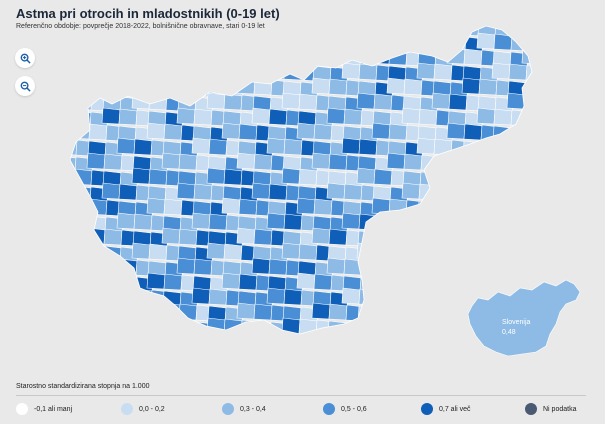  What do you see at coordinates (560, 409) in the screenshot?
I see `legend-item-5: Ni podatka` at bounding box center [560, 409].